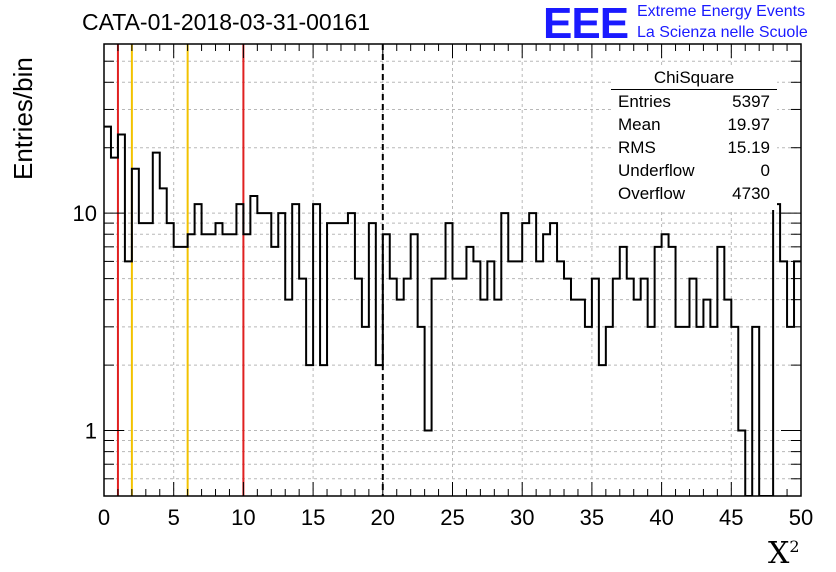 The image size is (836, 572). I want to click on stats-value: 5397, so click(751, 101).